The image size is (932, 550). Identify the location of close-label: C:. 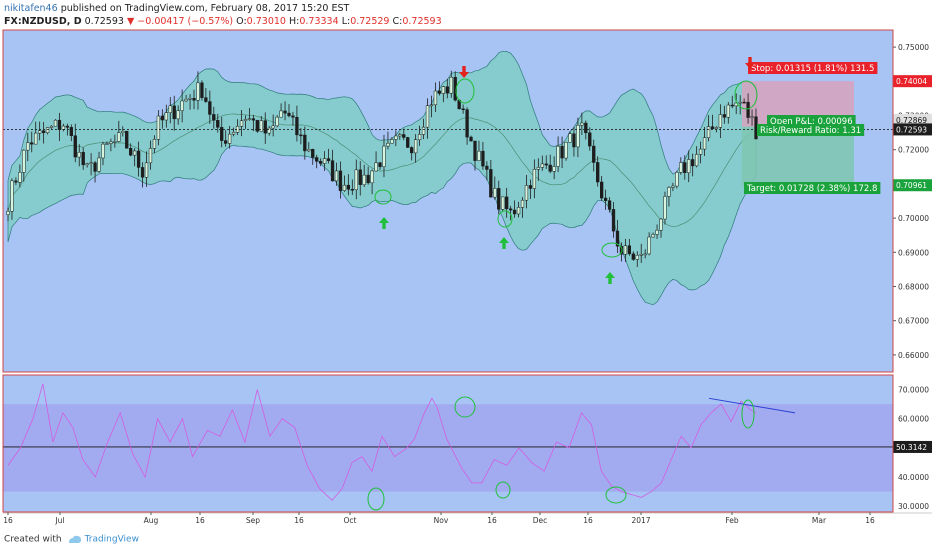
(397, 21).